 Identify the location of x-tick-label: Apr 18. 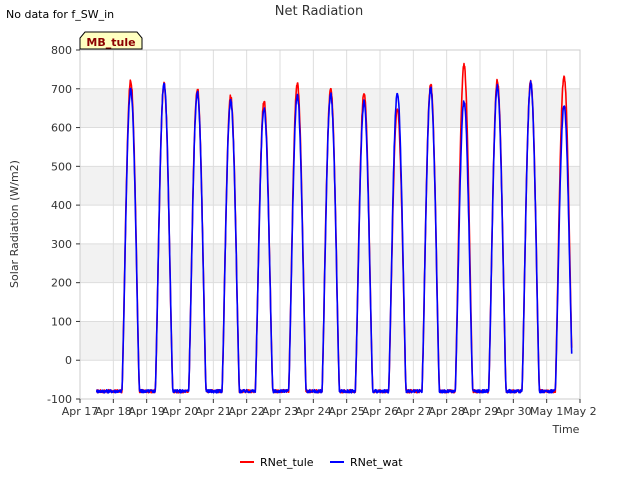
(113, 411).